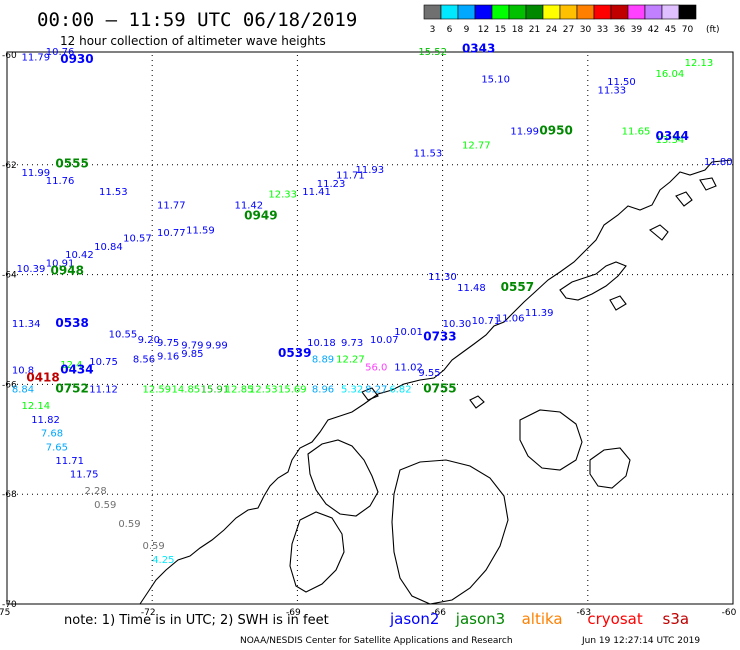 The image size is (740, 650). What do you see at coordinates (9, 166) in the screenshot?
I see `latitude-tick-label: -62` at bounding box center [9, 166].